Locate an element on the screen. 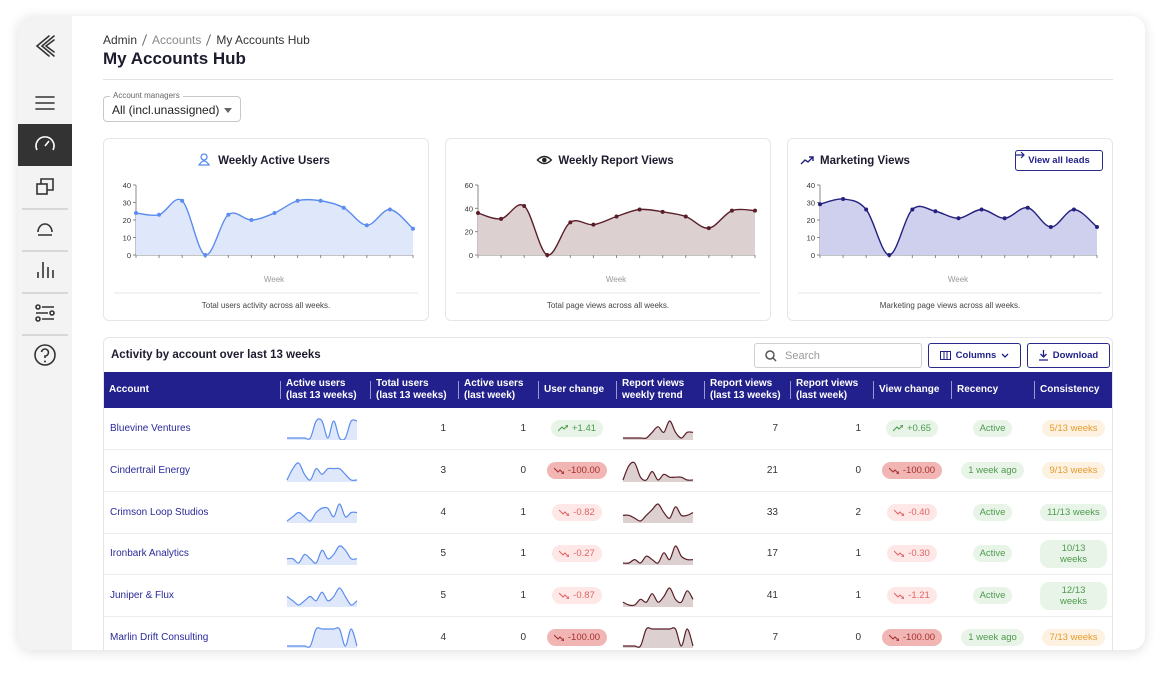 The image size is (1165, 673). account-name: Juniper & Flux is located at coordinates (192, 595).